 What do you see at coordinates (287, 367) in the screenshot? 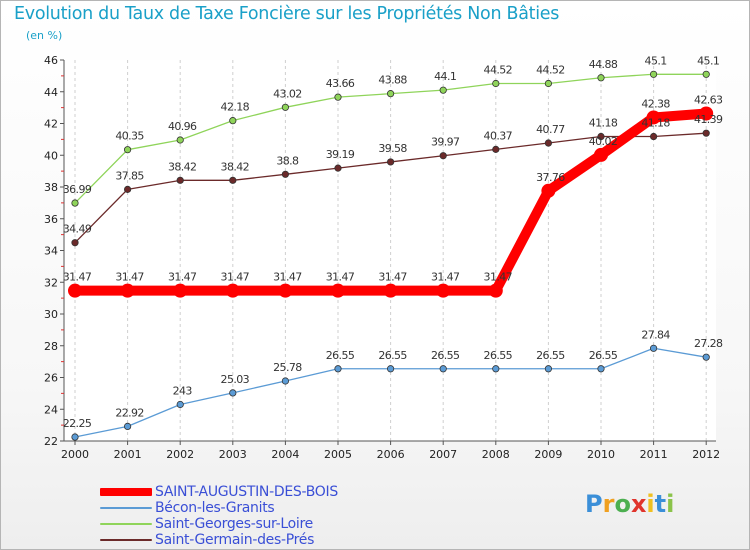
I see `data-label: 25.78` at bounding box center [287, 367].